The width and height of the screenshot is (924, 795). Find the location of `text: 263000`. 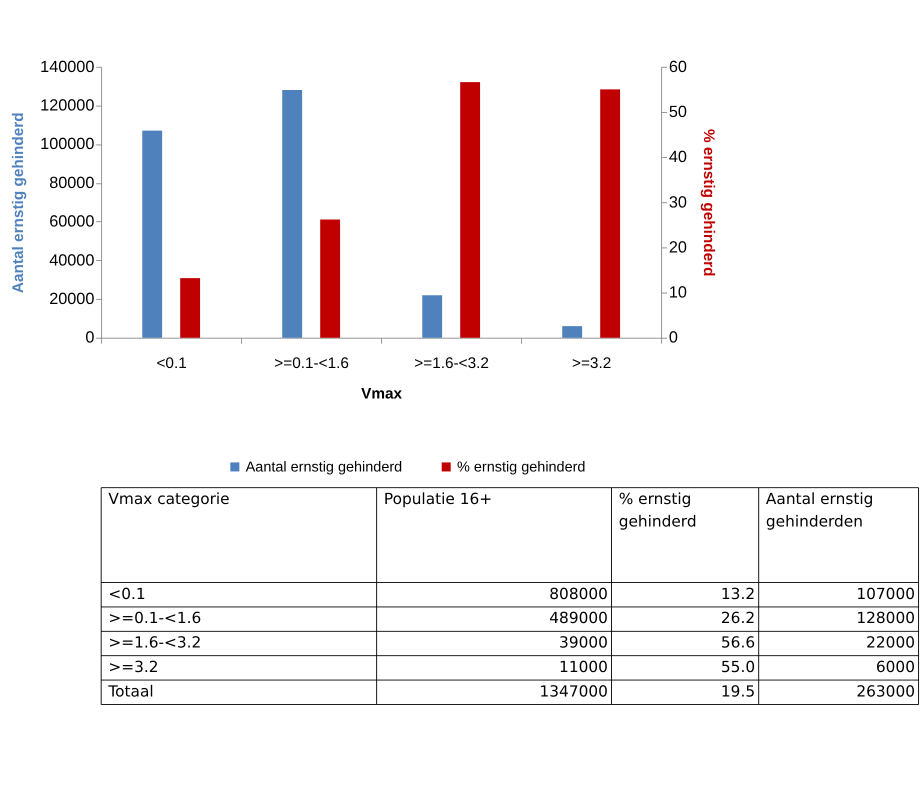

text: 263000 is located at coordinates (885, 691).